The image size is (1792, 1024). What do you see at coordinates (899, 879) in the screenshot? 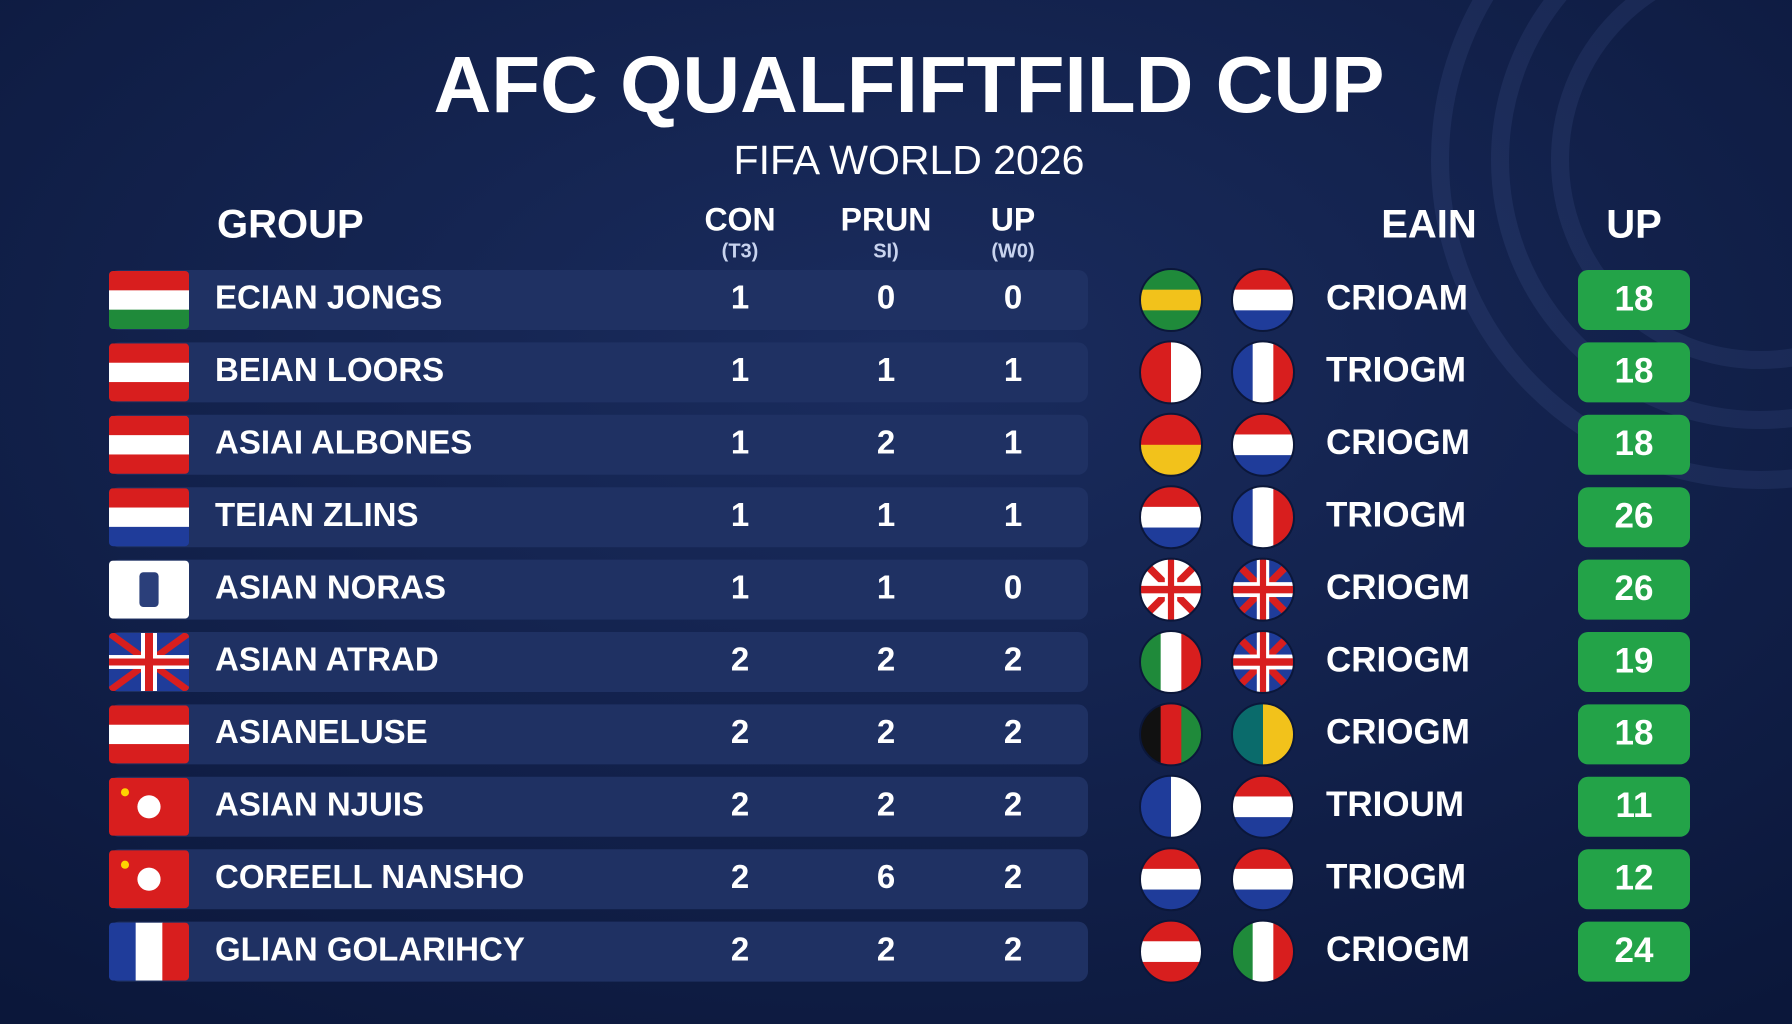
I see `table-row: COREELL NANSHO 2 6 2 TRIOGM 12` at bounding box center [899, 879].